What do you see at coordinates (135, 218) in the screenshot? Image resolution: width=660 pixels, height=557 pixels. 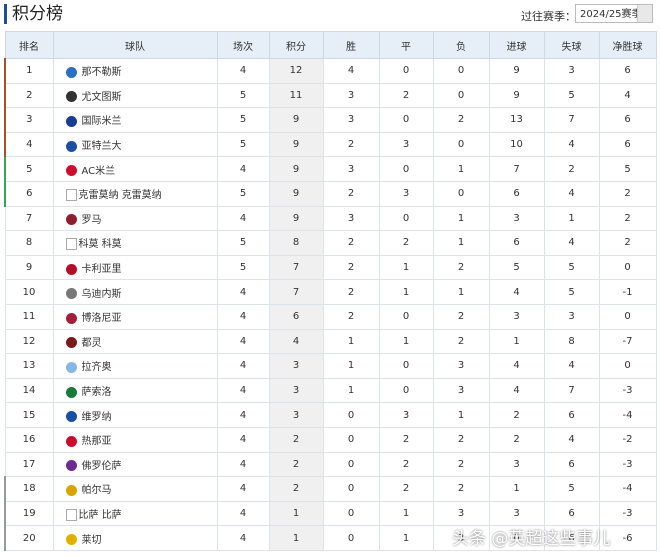 I see `team-cell: 罗马` at bounding box center [135, 218].